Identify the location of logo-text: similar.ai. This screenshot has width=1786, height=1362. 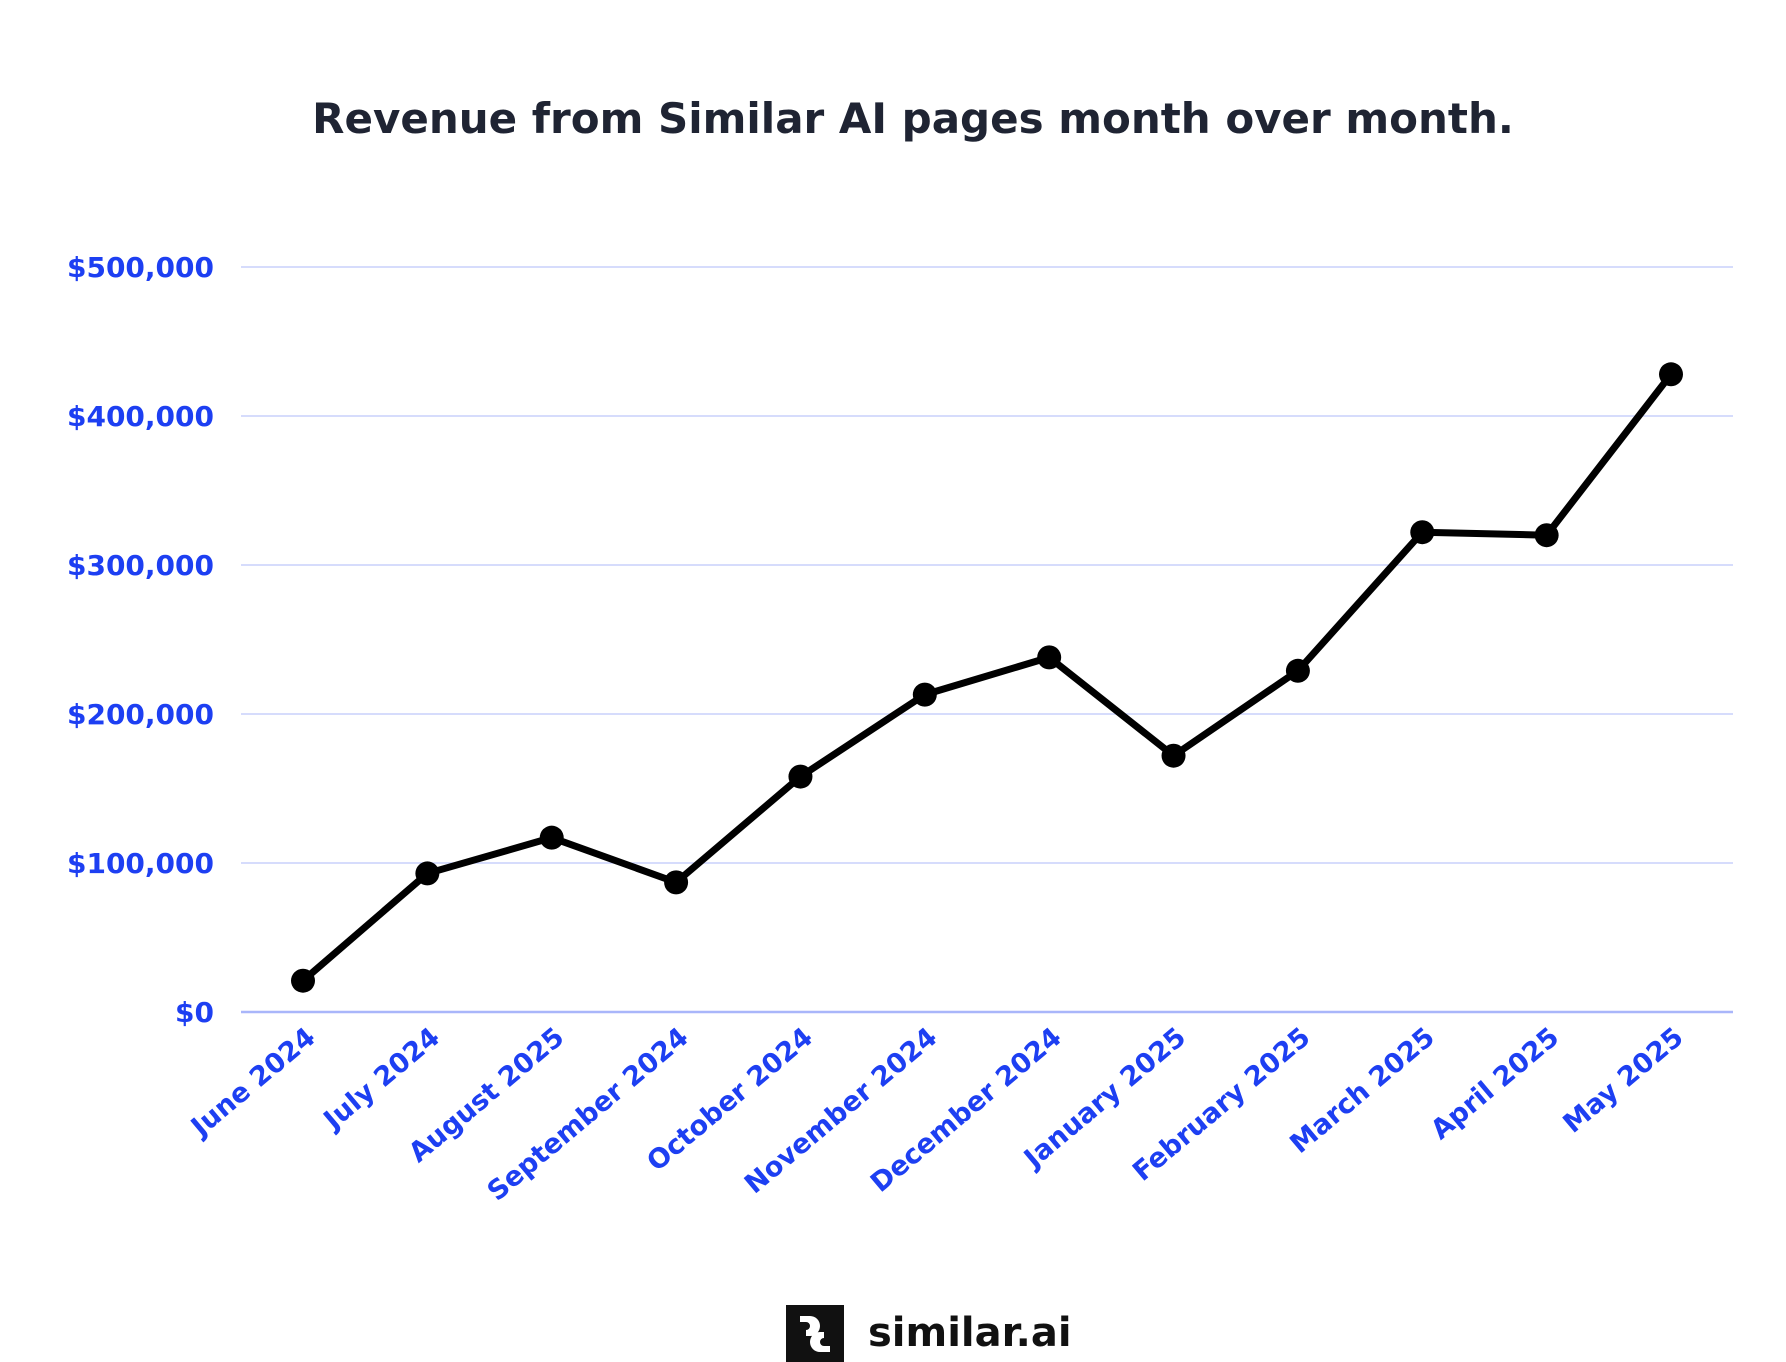
(970, 1333).